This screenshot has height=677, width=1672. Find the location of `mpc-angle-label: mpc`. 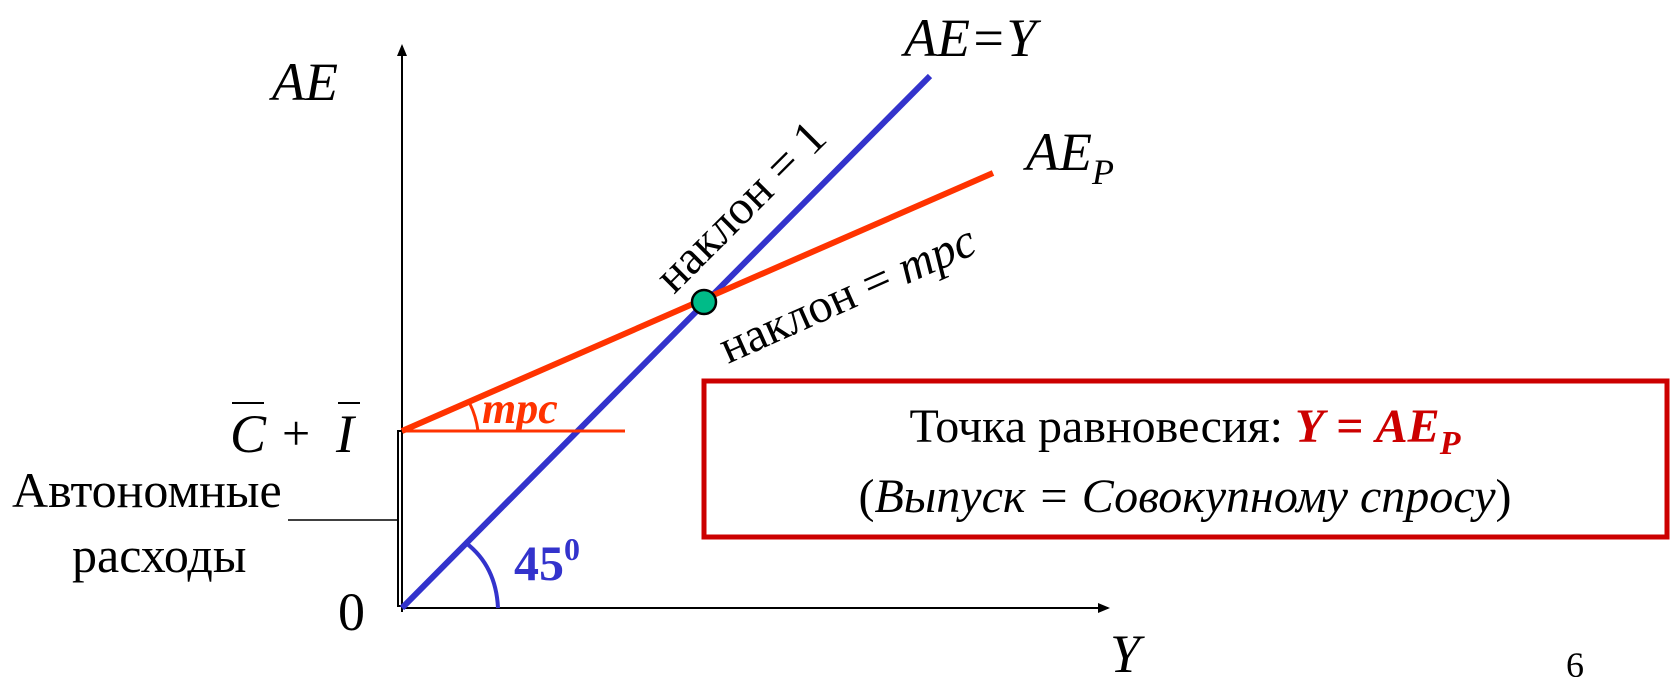

mpc-angle-label: mpc is located at coordinates (520, 408).